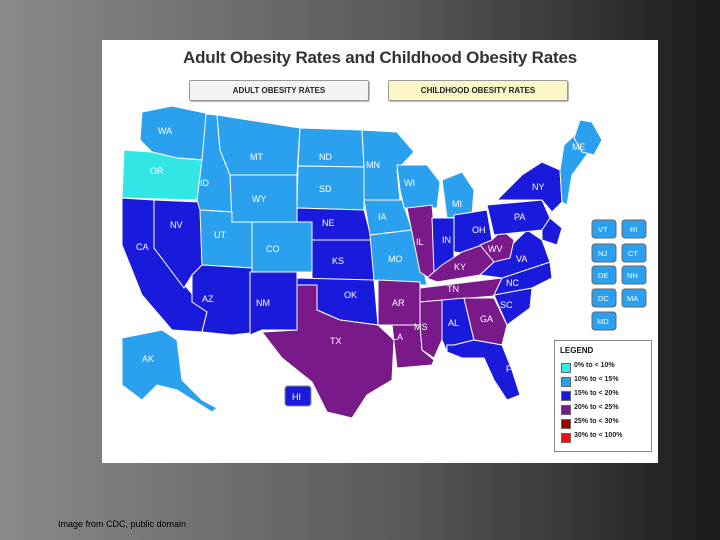 This screenshot has width=720, height=540. I want to click on legend-label: 0% to < 10%, so click(594, 365).